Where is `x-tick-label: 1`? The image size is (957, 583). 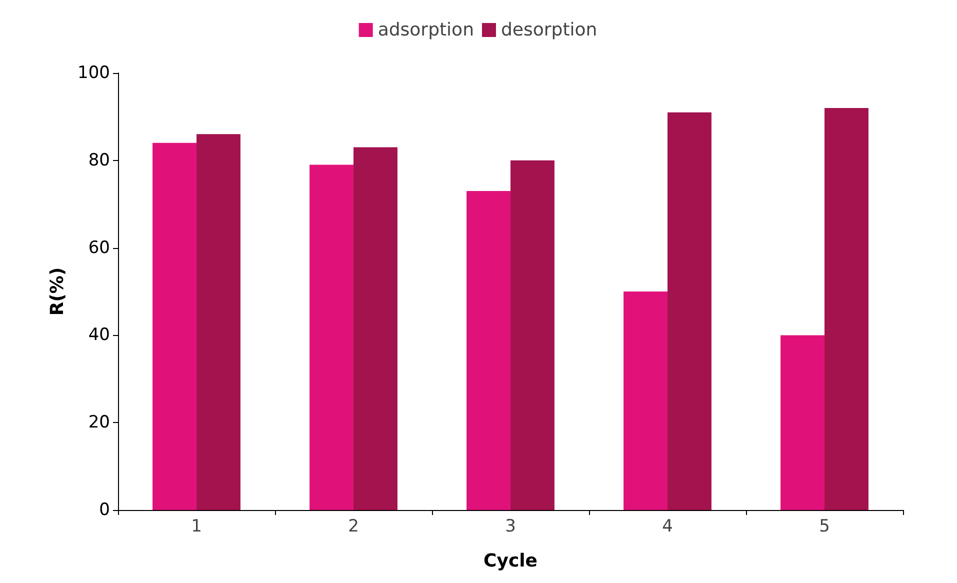
x-tick-label: 1 is located at coordinates (196, 526).